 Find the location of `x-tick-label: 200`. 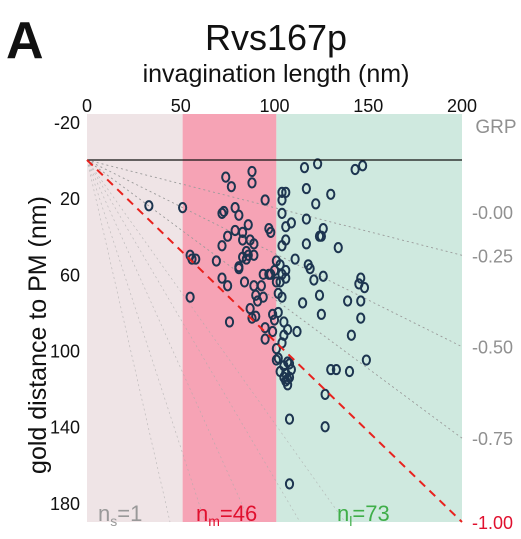

x-tick-label: 200 is located at coordinates (462, 106).